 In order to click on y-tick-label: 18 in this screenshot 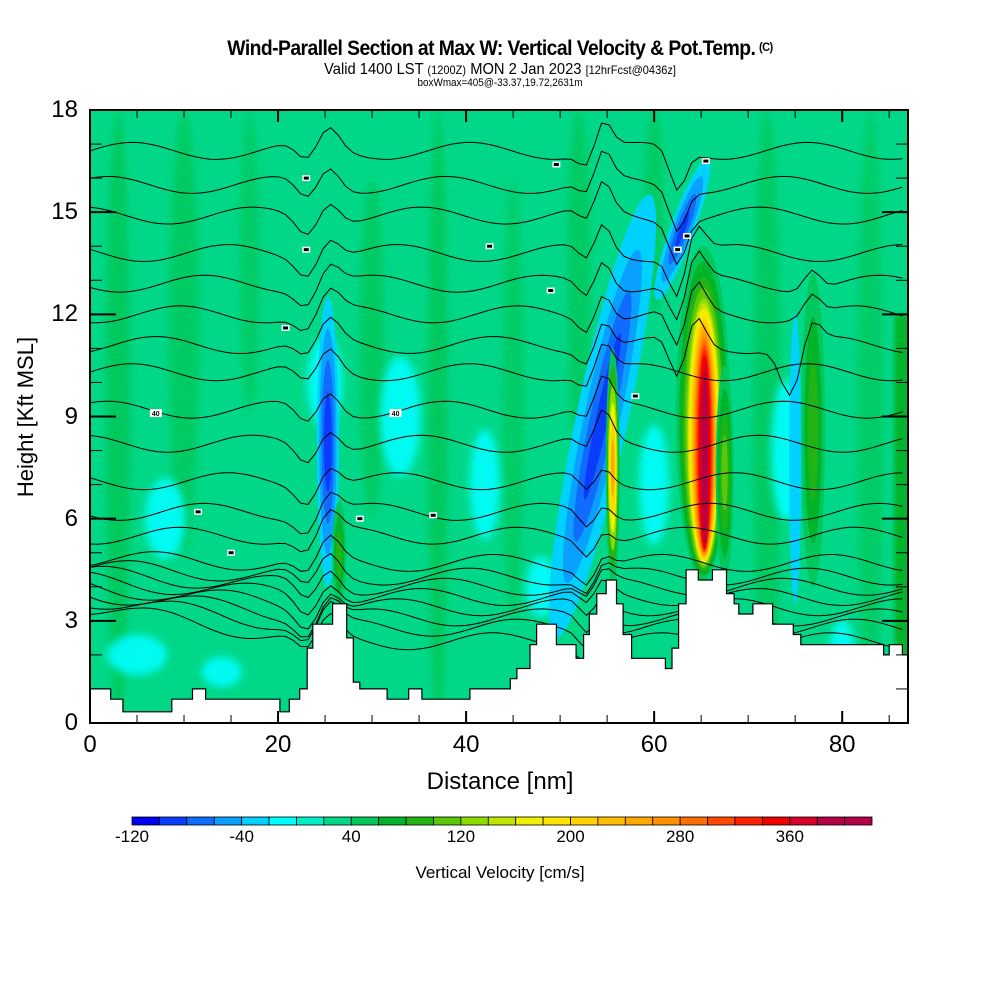, I will do `click(64, 109)`.